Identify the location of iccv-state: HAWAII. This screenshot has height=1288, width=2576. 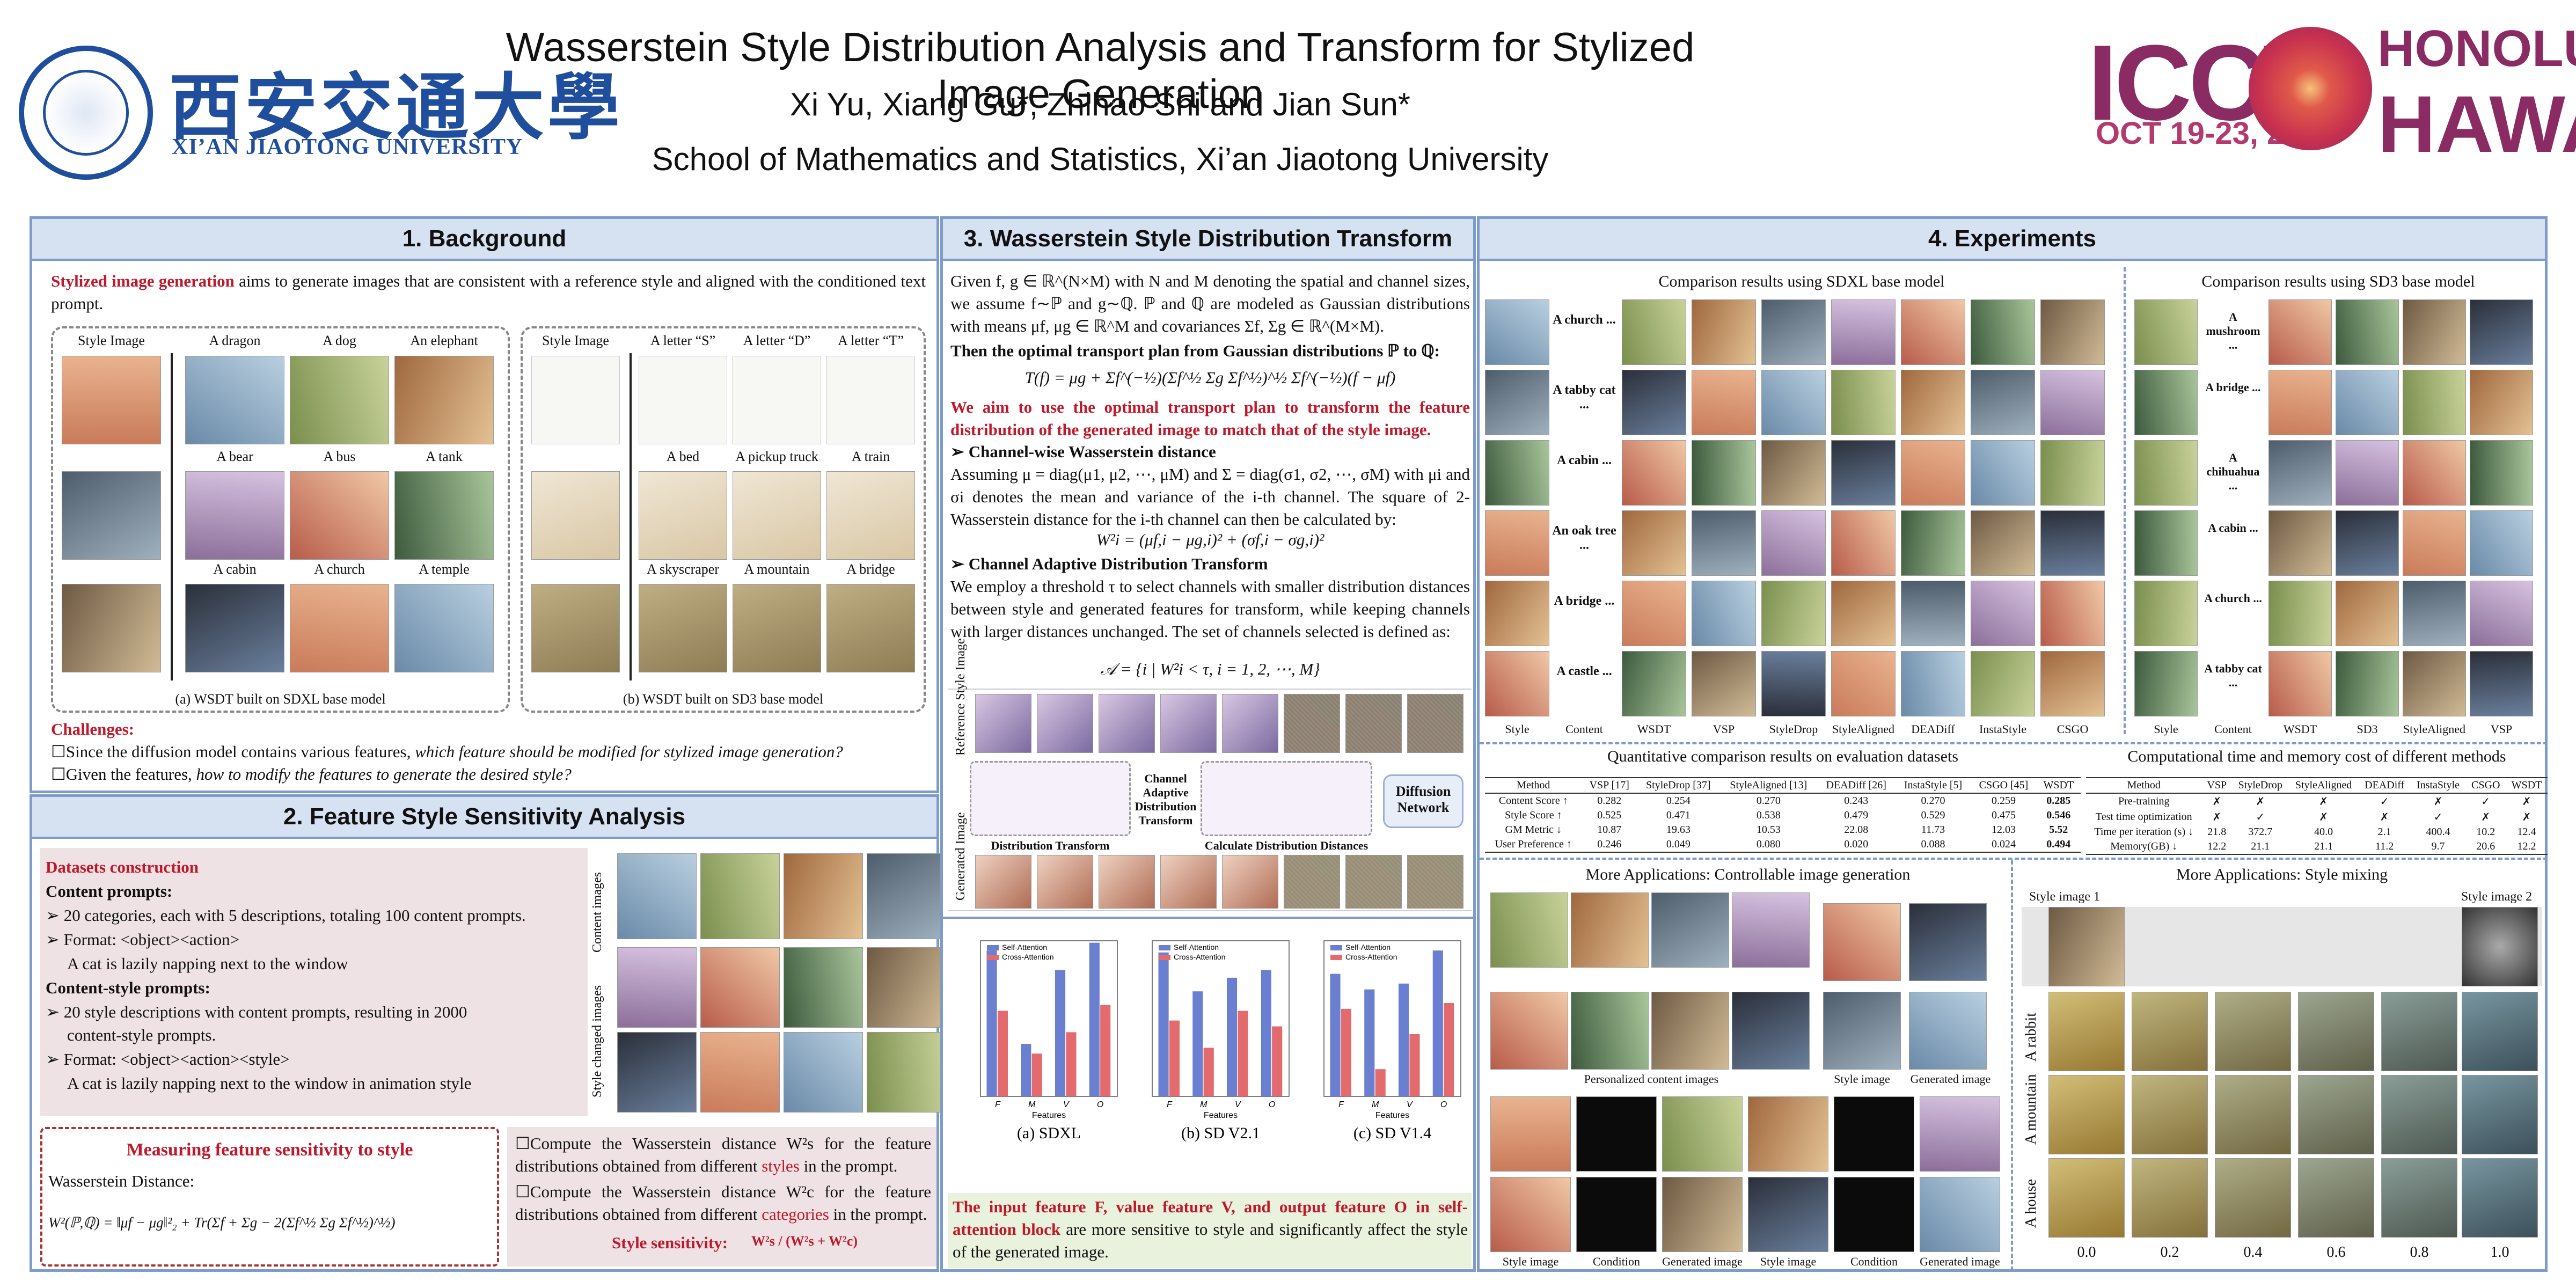
(2476, 124).